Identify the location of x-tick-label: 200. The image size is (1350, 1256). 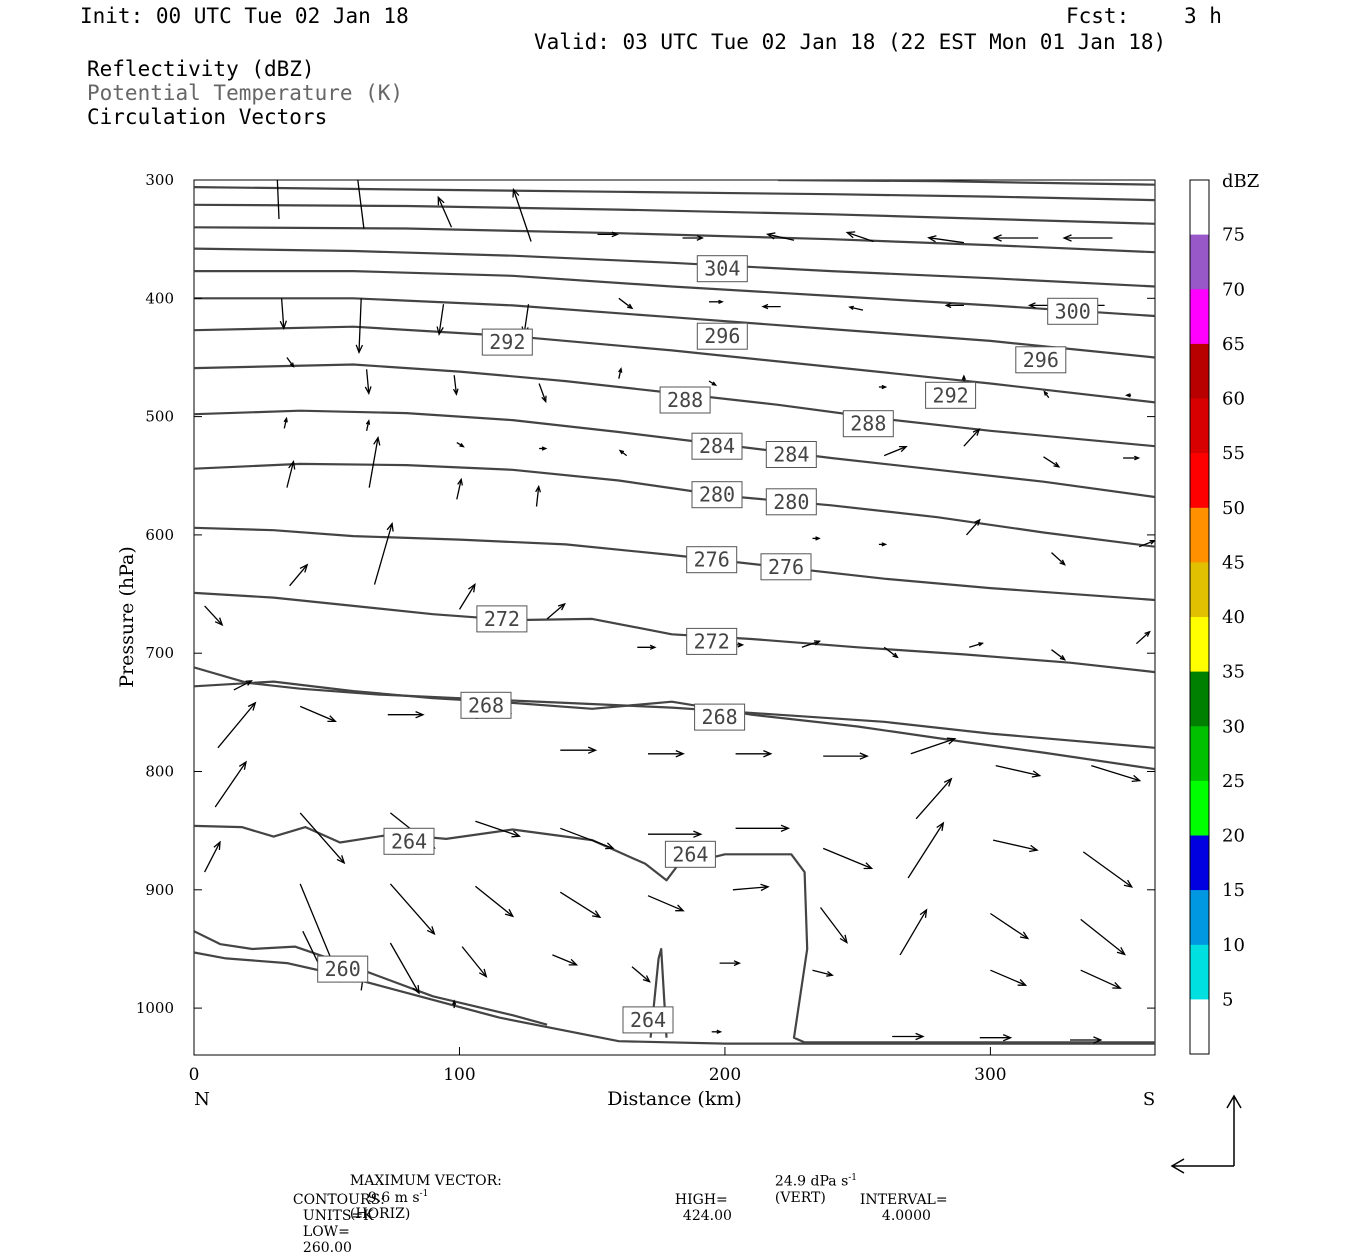
(725, 1075).